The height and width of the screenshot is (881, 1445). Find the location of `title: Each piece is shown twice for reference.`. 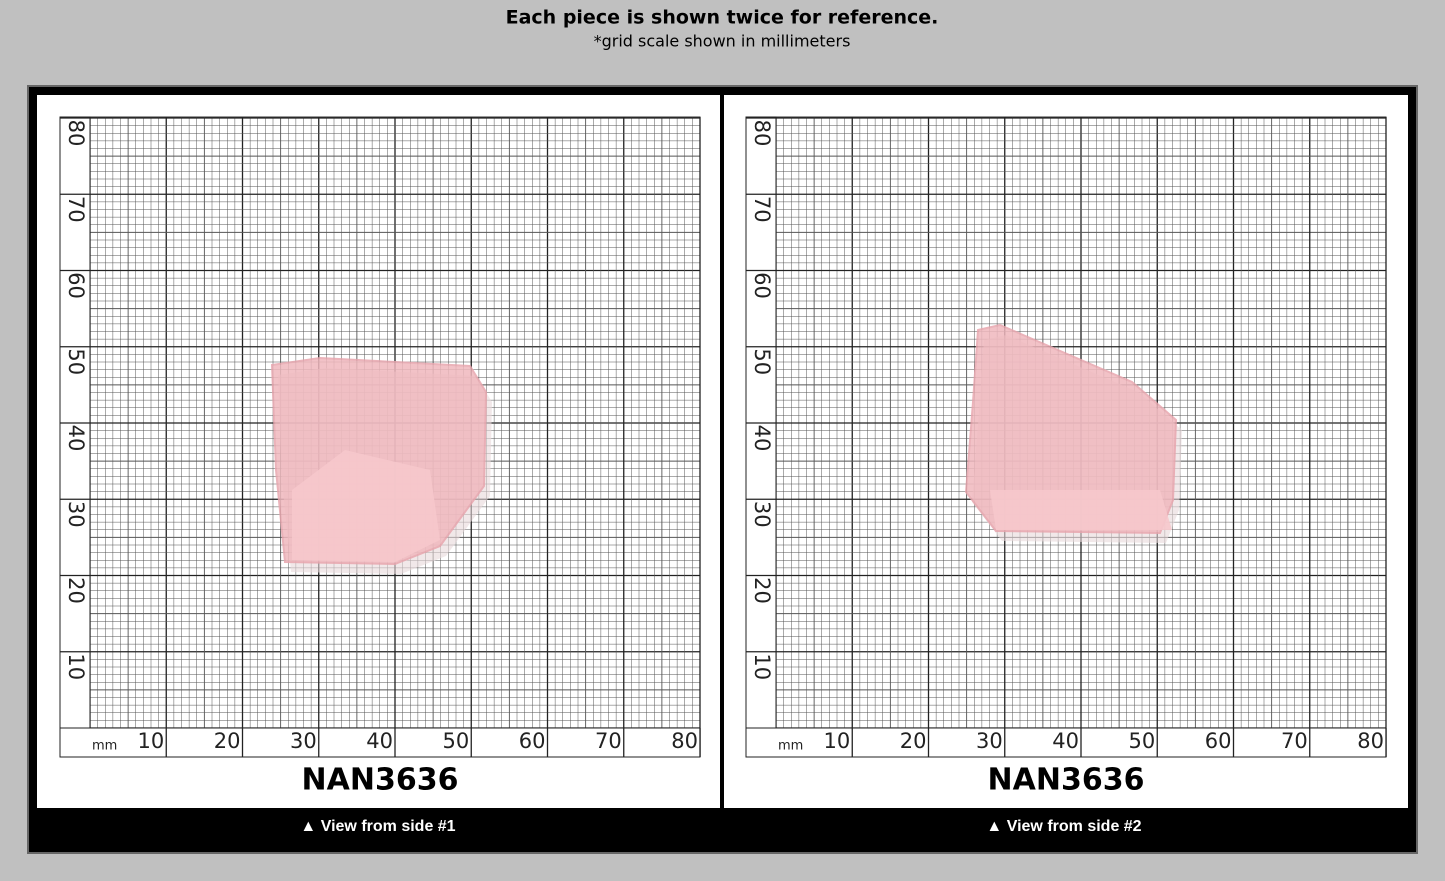

title: Each piece is shown twice for reference. is located at coordinates (722, 18).